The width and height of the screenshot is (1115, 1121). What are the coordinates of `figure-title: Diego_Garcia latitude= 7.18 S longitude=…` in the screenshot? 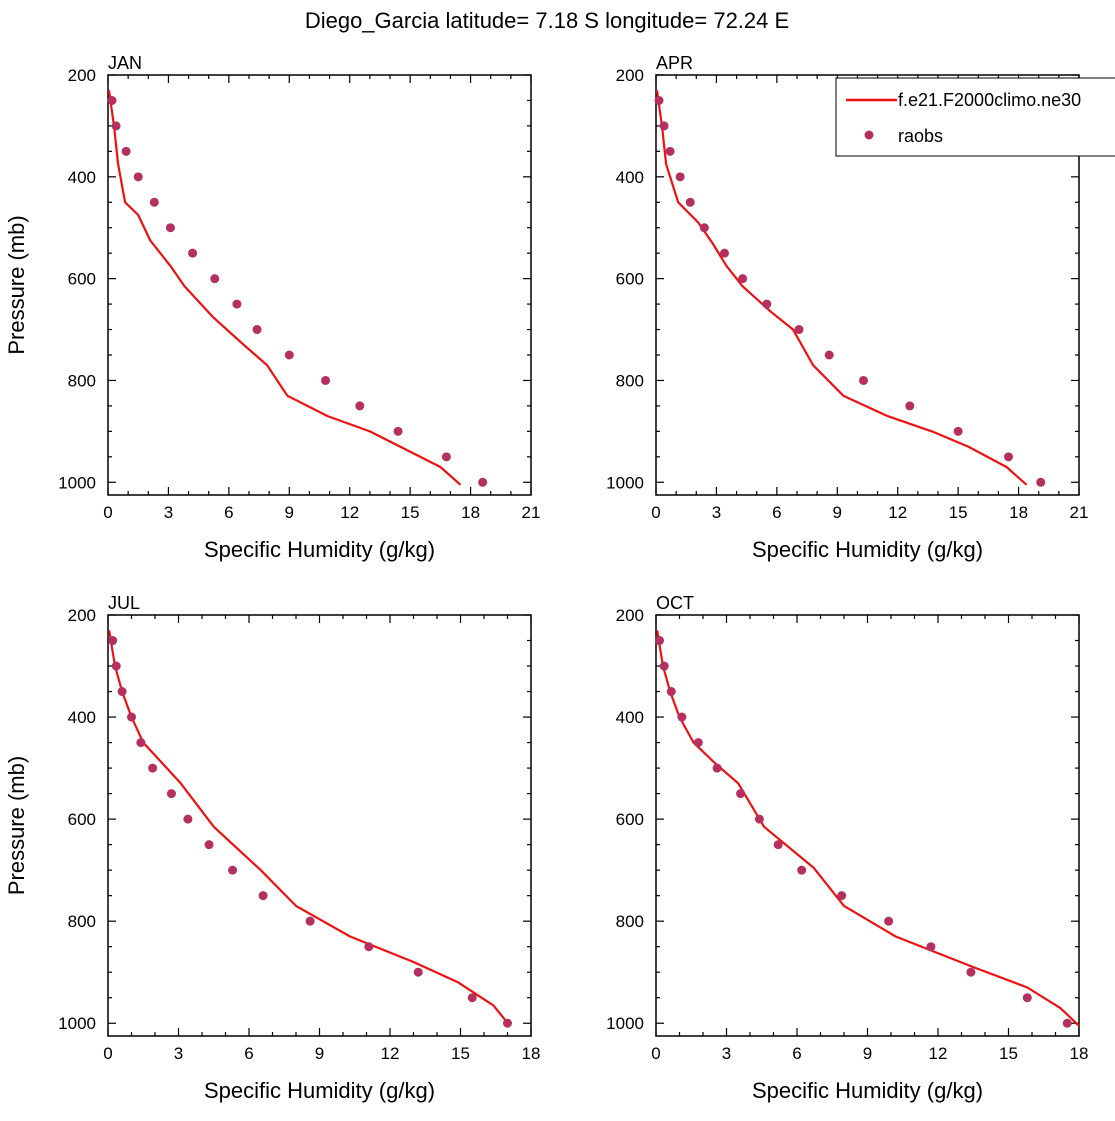 It's located at (547, 20).